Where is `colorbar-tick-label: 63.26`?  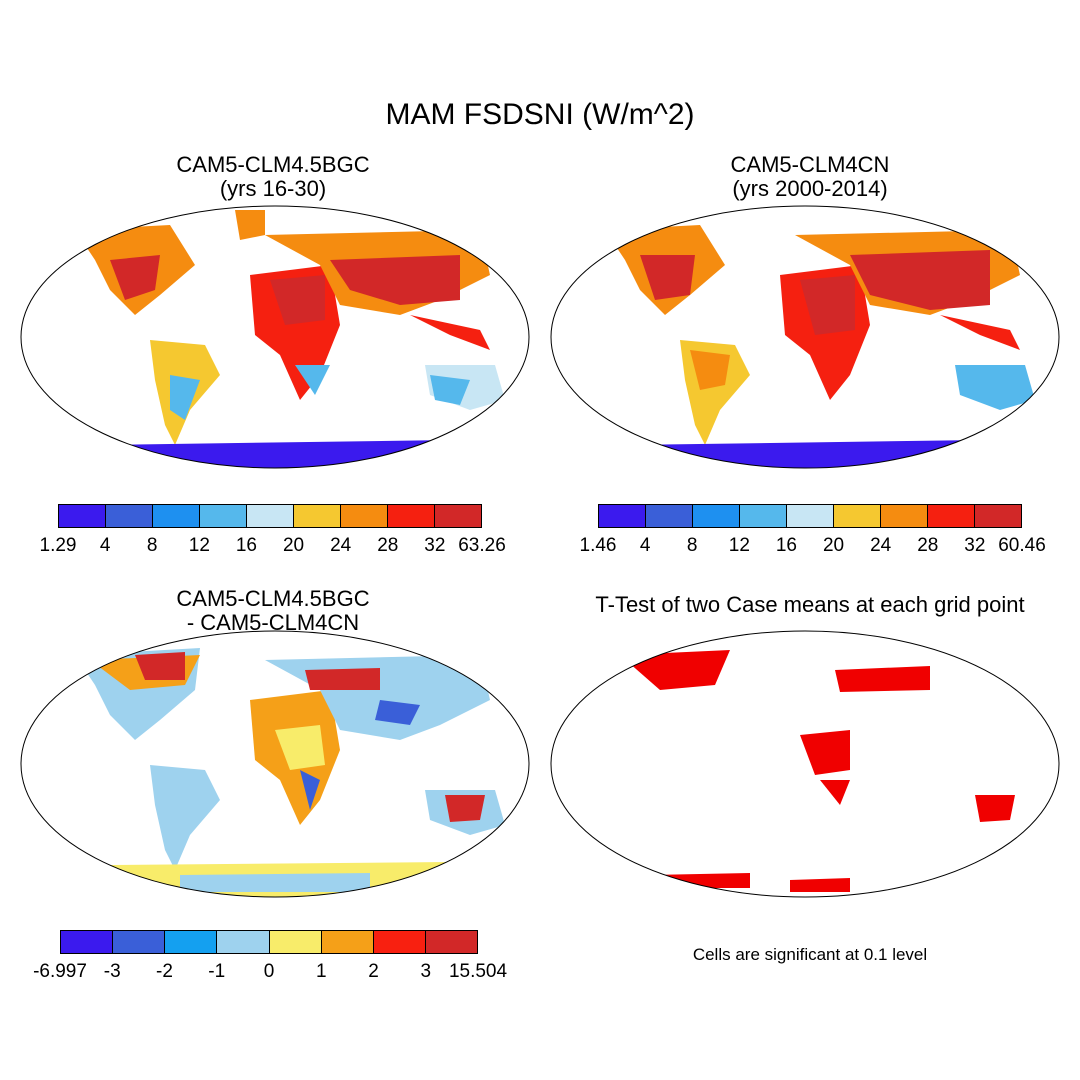
colorbar-tick-label: 63.26 is located at coordinates (482, 545).